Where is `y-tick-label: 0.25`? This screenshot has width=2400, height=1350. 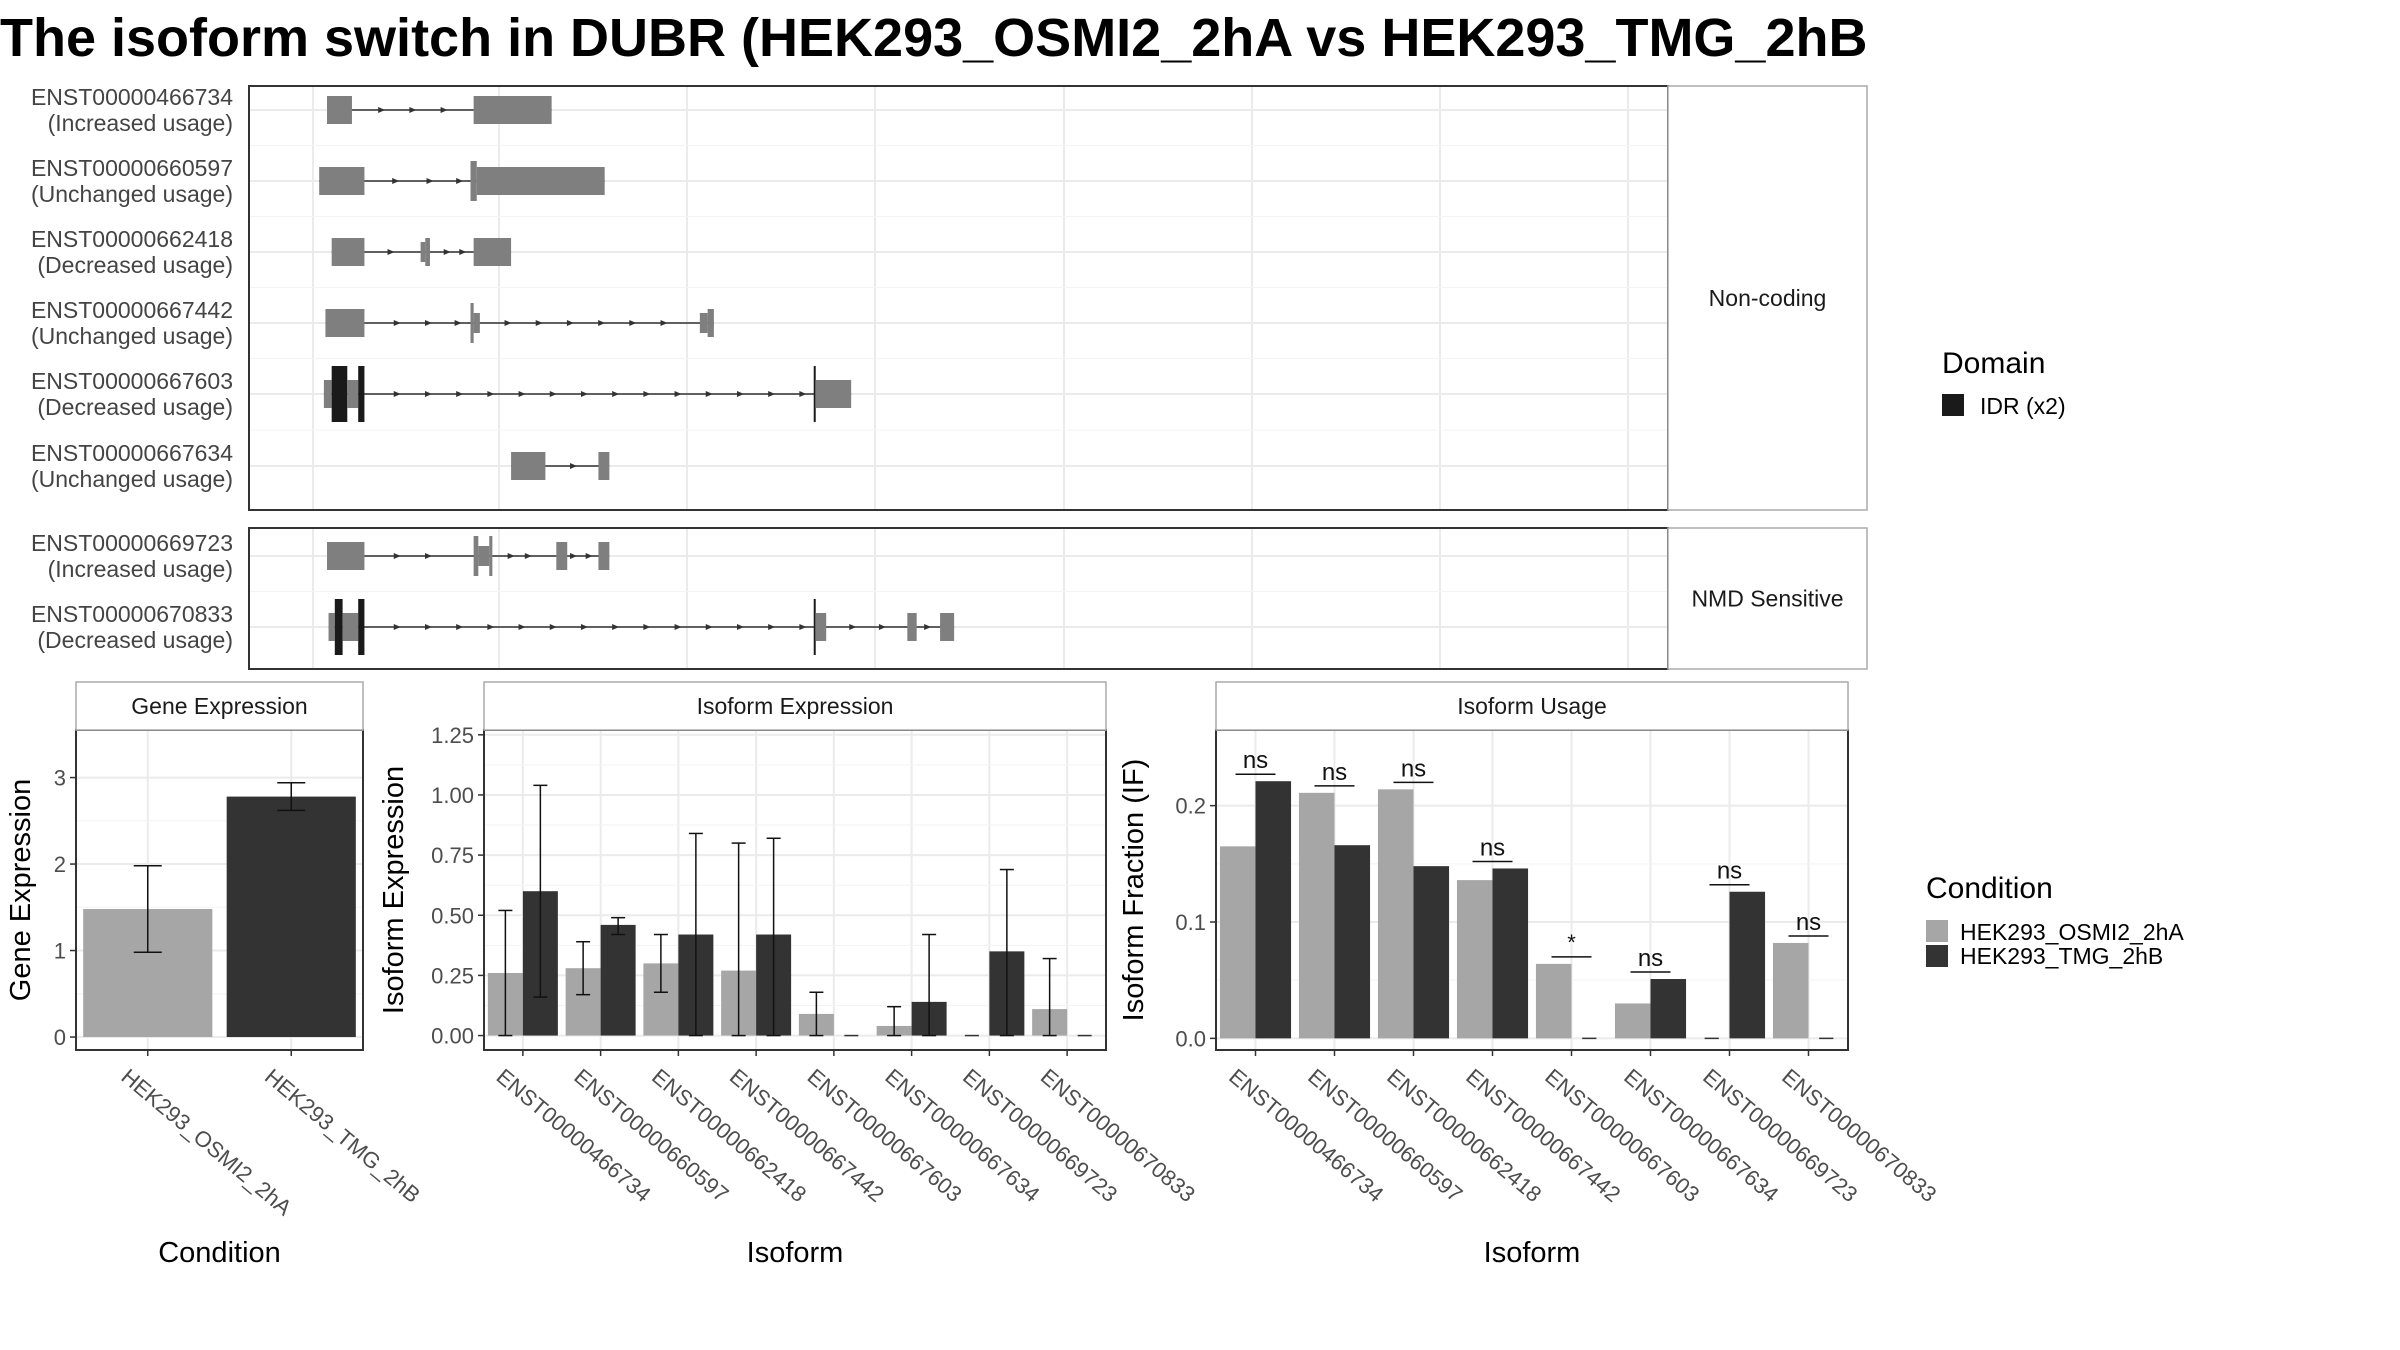 y-tick-label: 0.25 is located at coordinates (452, 975).